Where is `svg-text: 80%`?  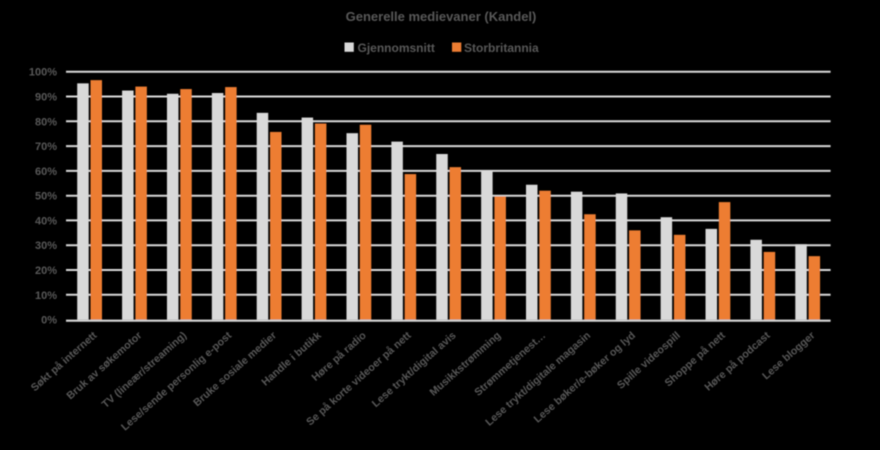
svg-text: 80% is located at coordinates (46, 122).